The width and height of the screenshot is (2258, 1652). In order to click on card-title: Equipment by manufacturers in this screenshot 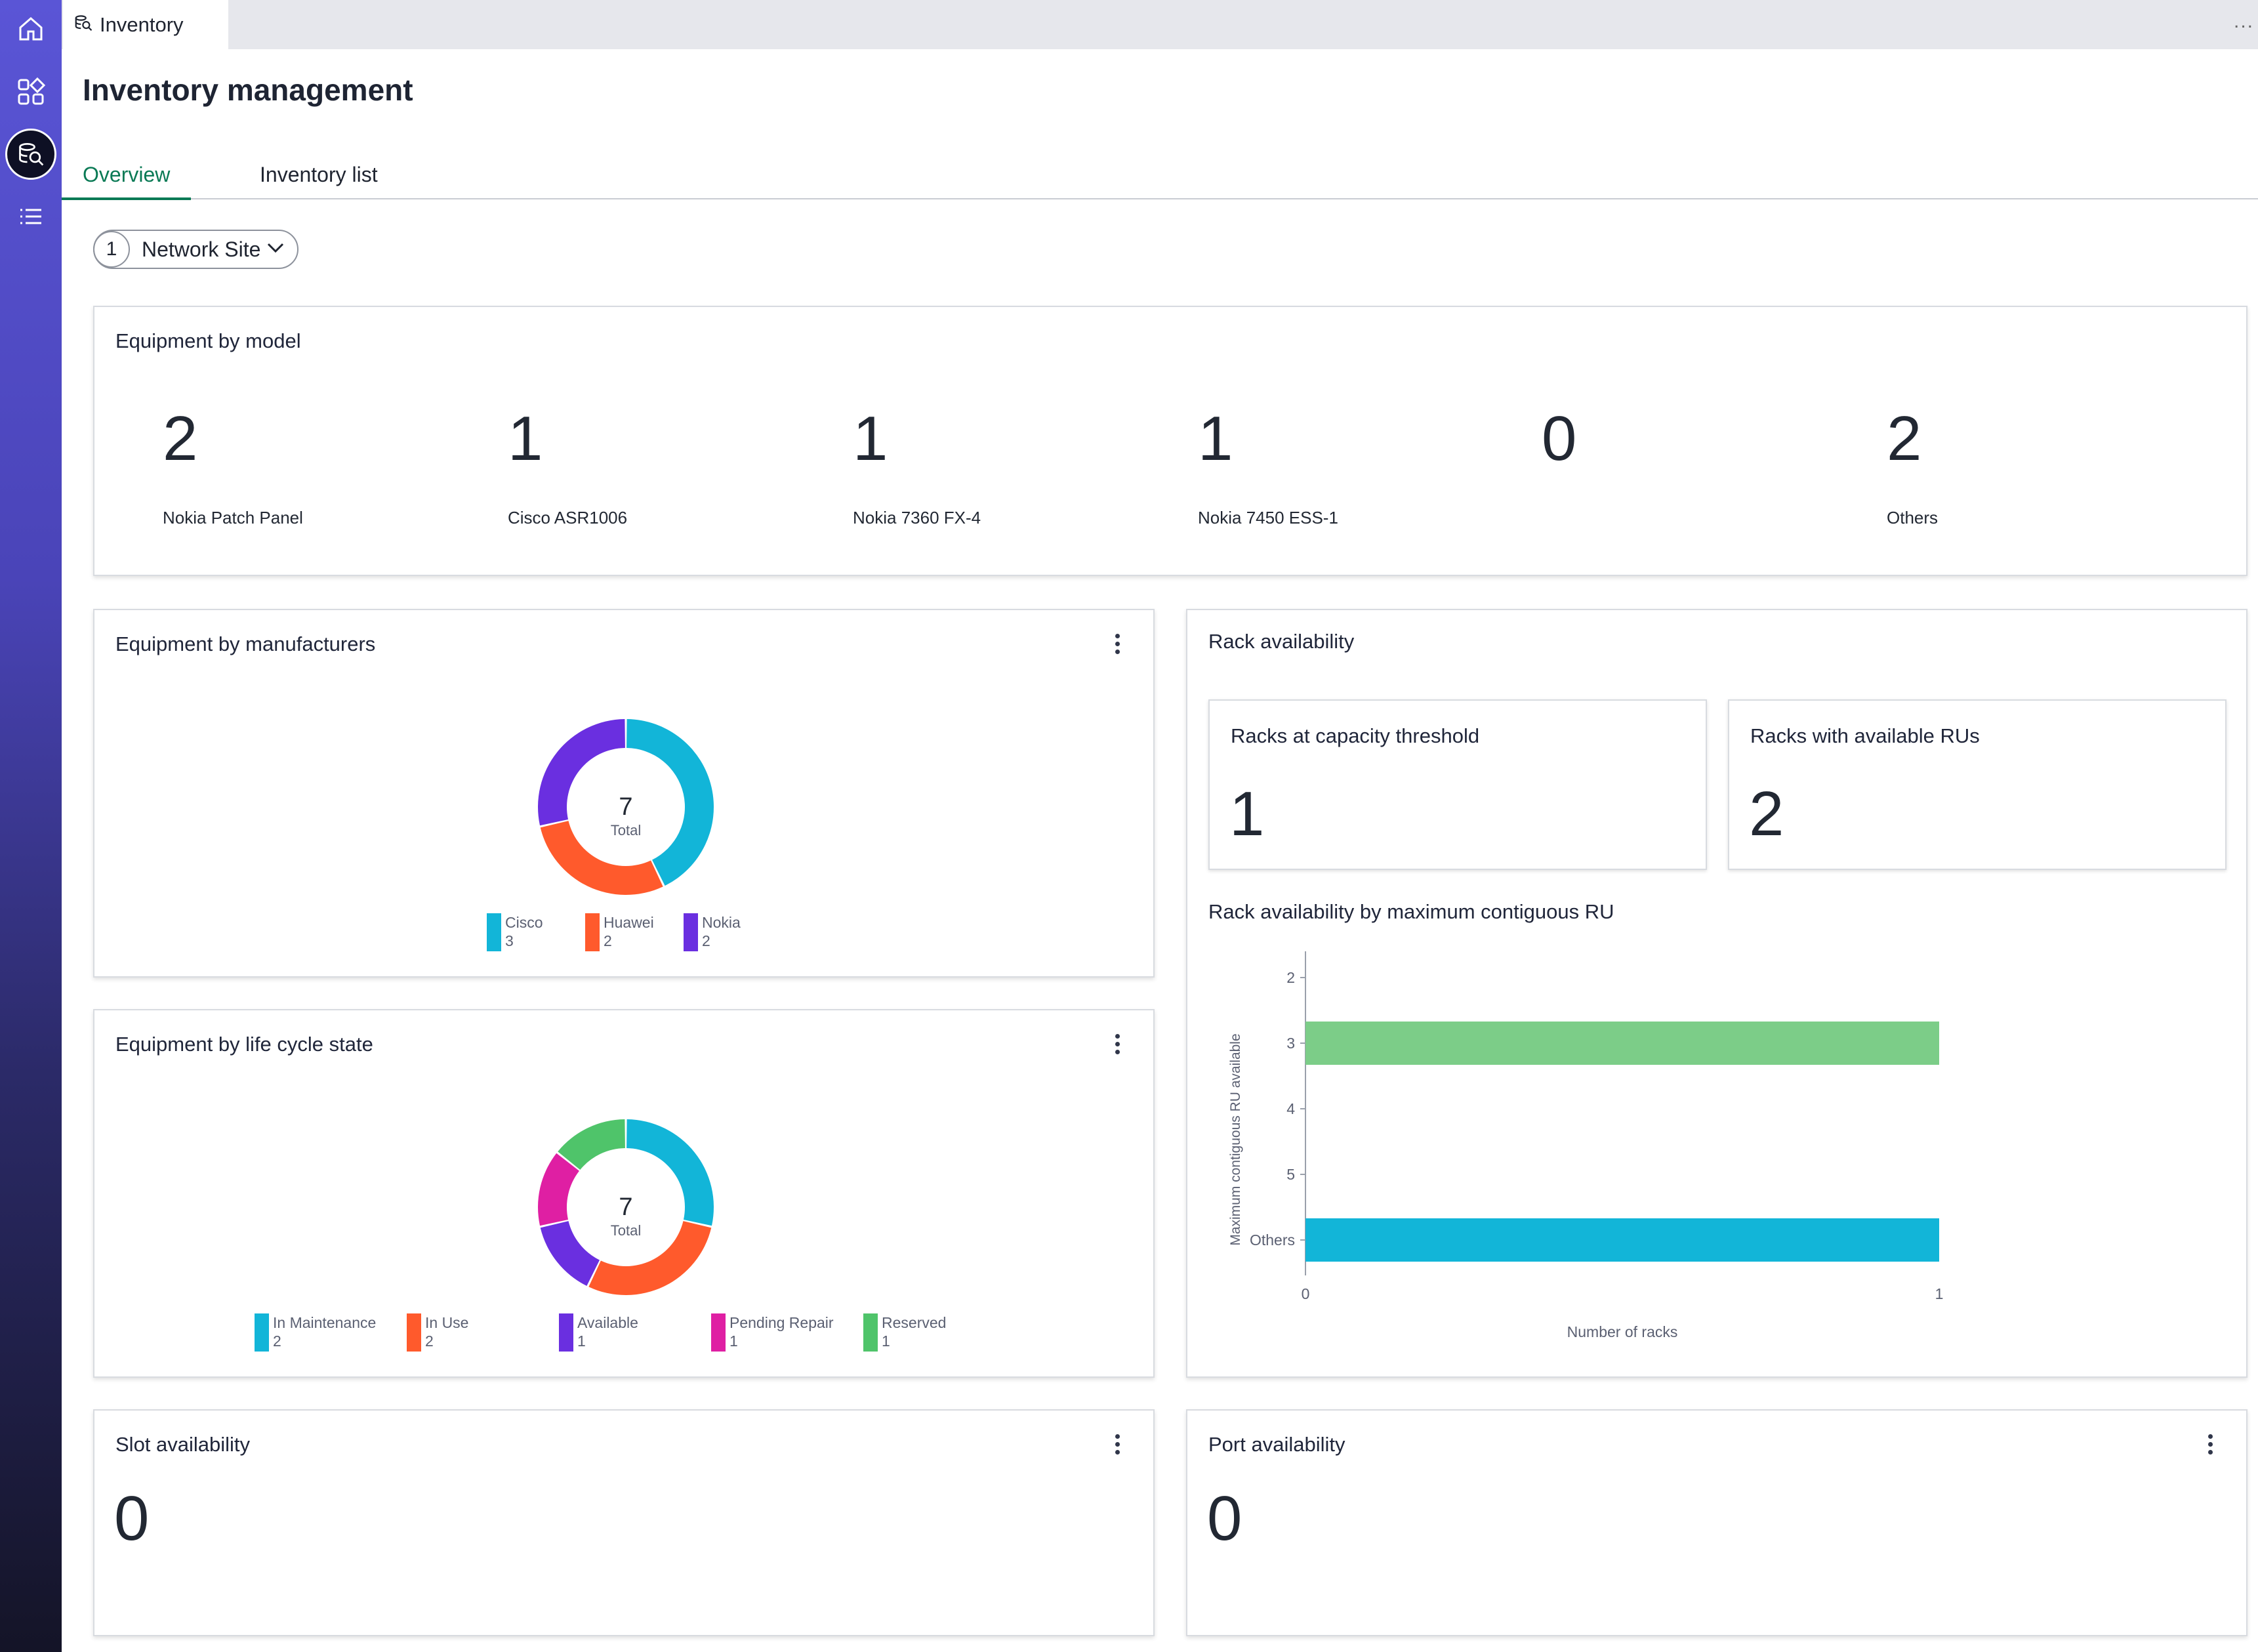, I will do `click(245, 643)`.